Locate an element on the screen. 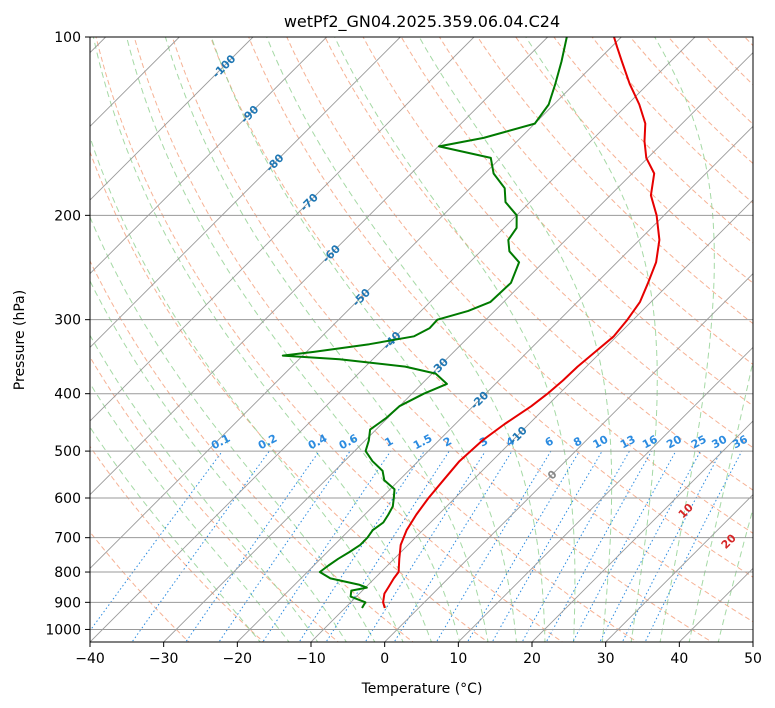  y-tick-label: 500 is located at coordinates (67, 452).